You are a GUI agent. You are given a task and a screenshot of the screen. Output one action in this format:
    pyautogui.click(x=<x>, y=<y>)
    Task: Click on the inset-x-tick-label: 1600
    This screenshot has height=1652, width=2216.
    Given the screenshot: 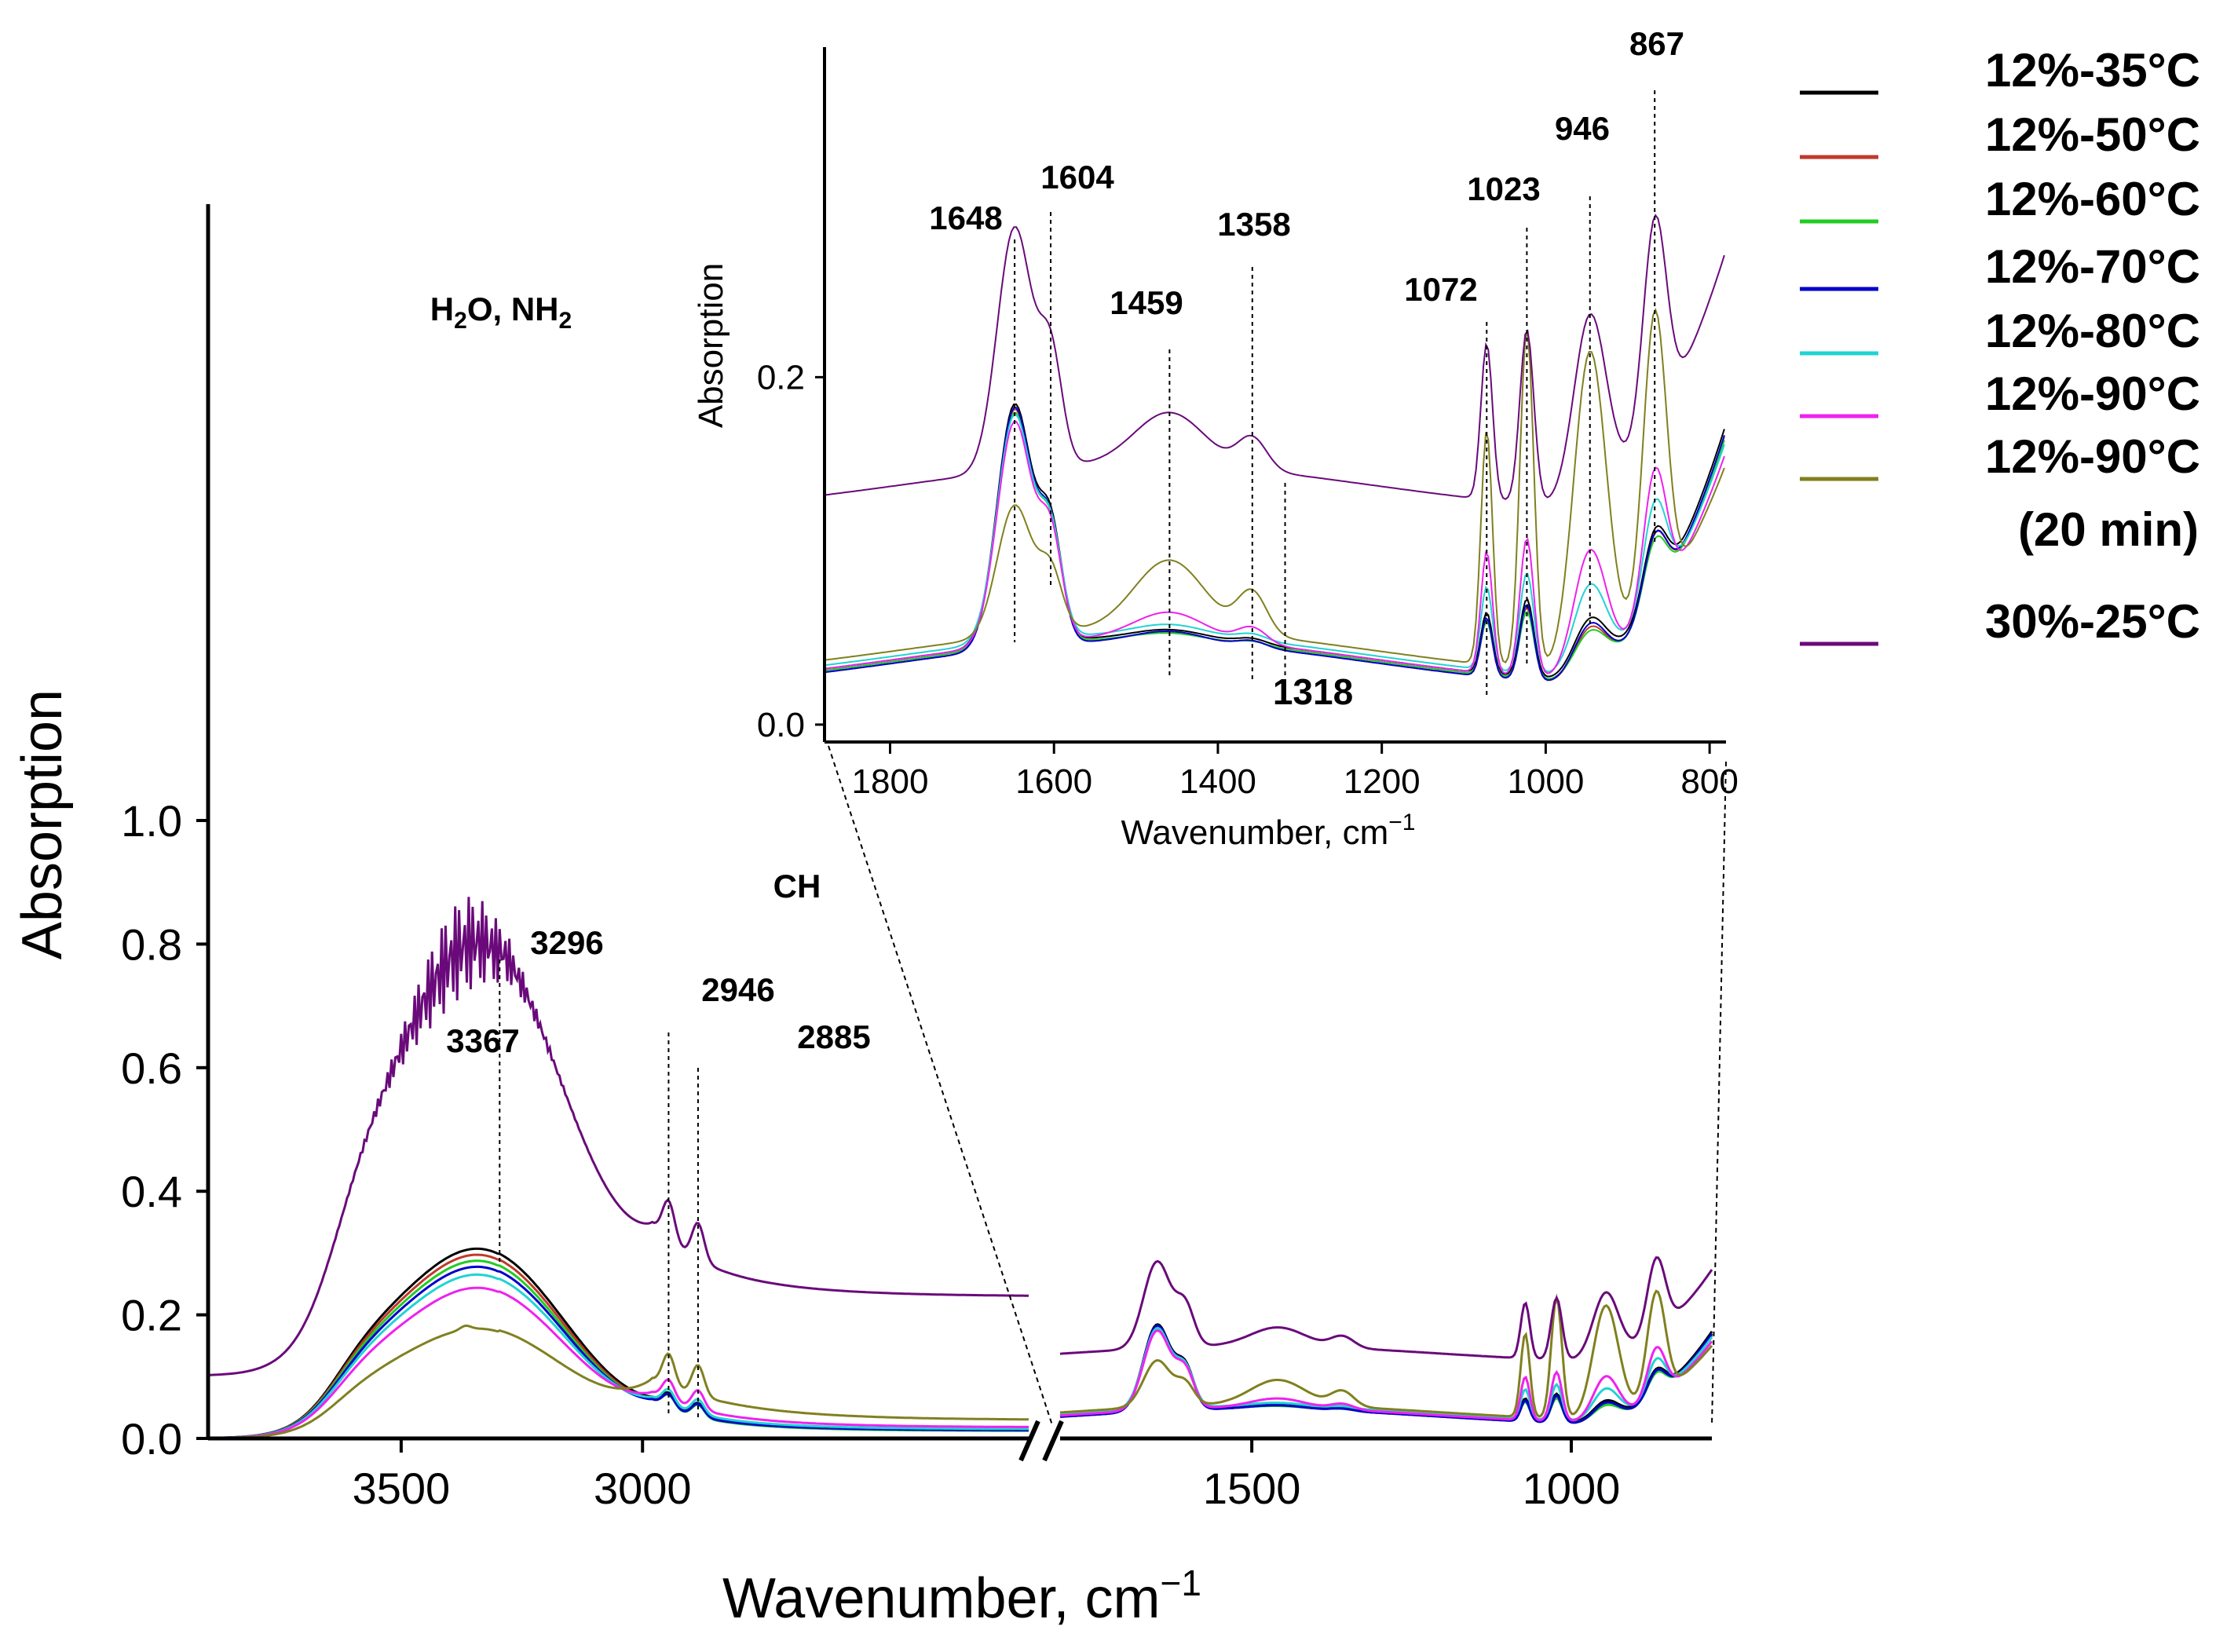 What is the action you would take?
    pyautogui.click(x=1053, y=781)
    